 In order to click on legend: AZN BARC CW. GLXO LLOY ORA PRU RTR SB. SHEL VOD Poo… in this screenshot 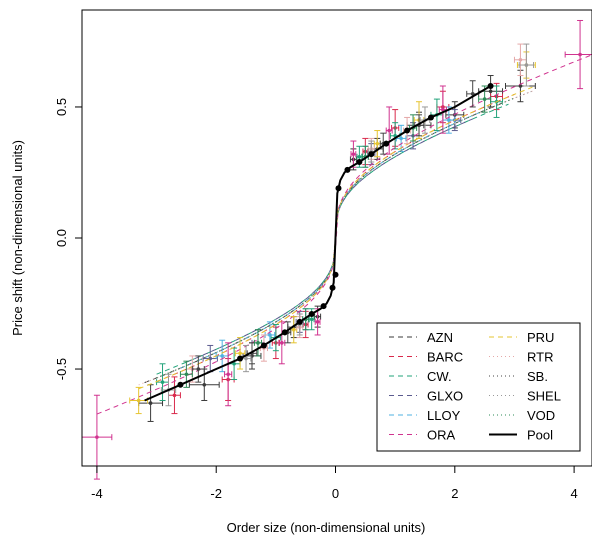, I will do `click(478, 387)`.